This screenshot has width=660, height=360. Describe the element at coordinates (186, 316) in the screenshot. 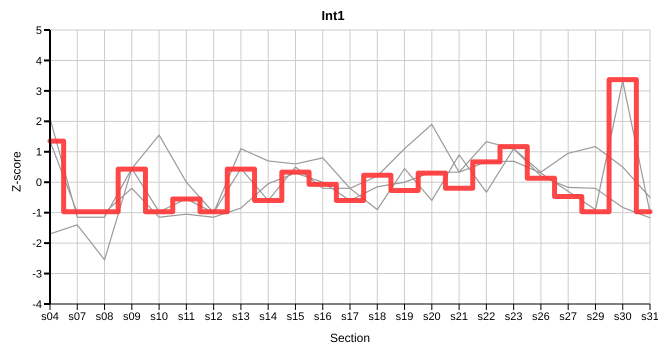

I see `x-tick-label: s11` at that location.